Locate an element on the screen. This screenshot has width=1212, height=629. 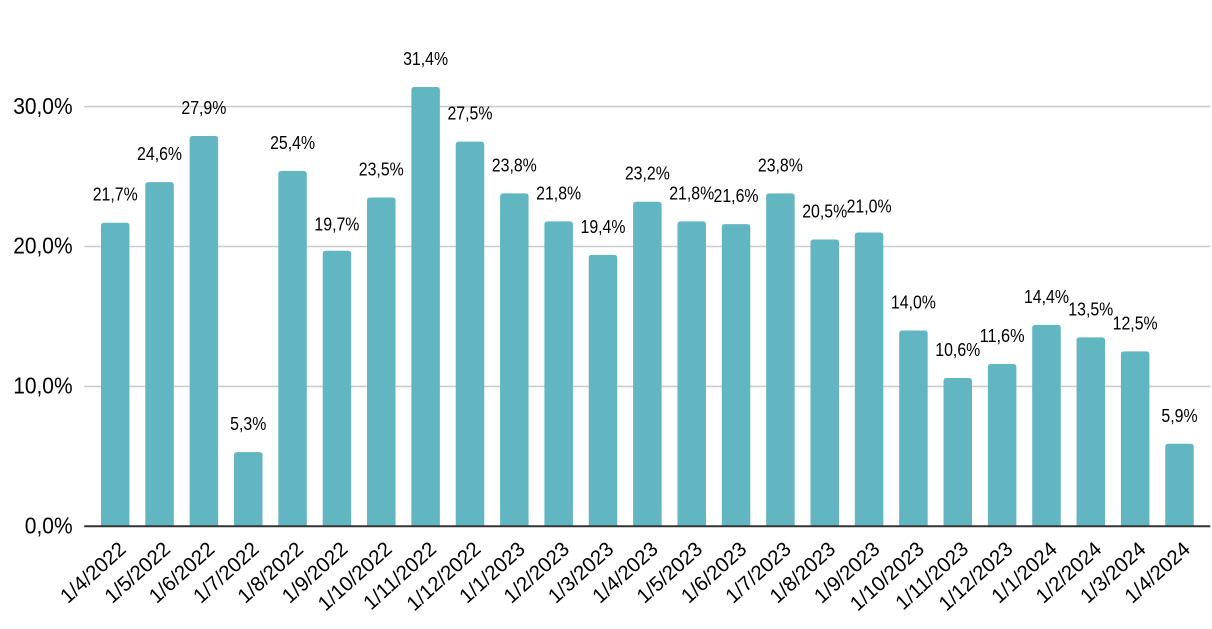
svg-text: 5,3% is located at coordinates (248, 423).